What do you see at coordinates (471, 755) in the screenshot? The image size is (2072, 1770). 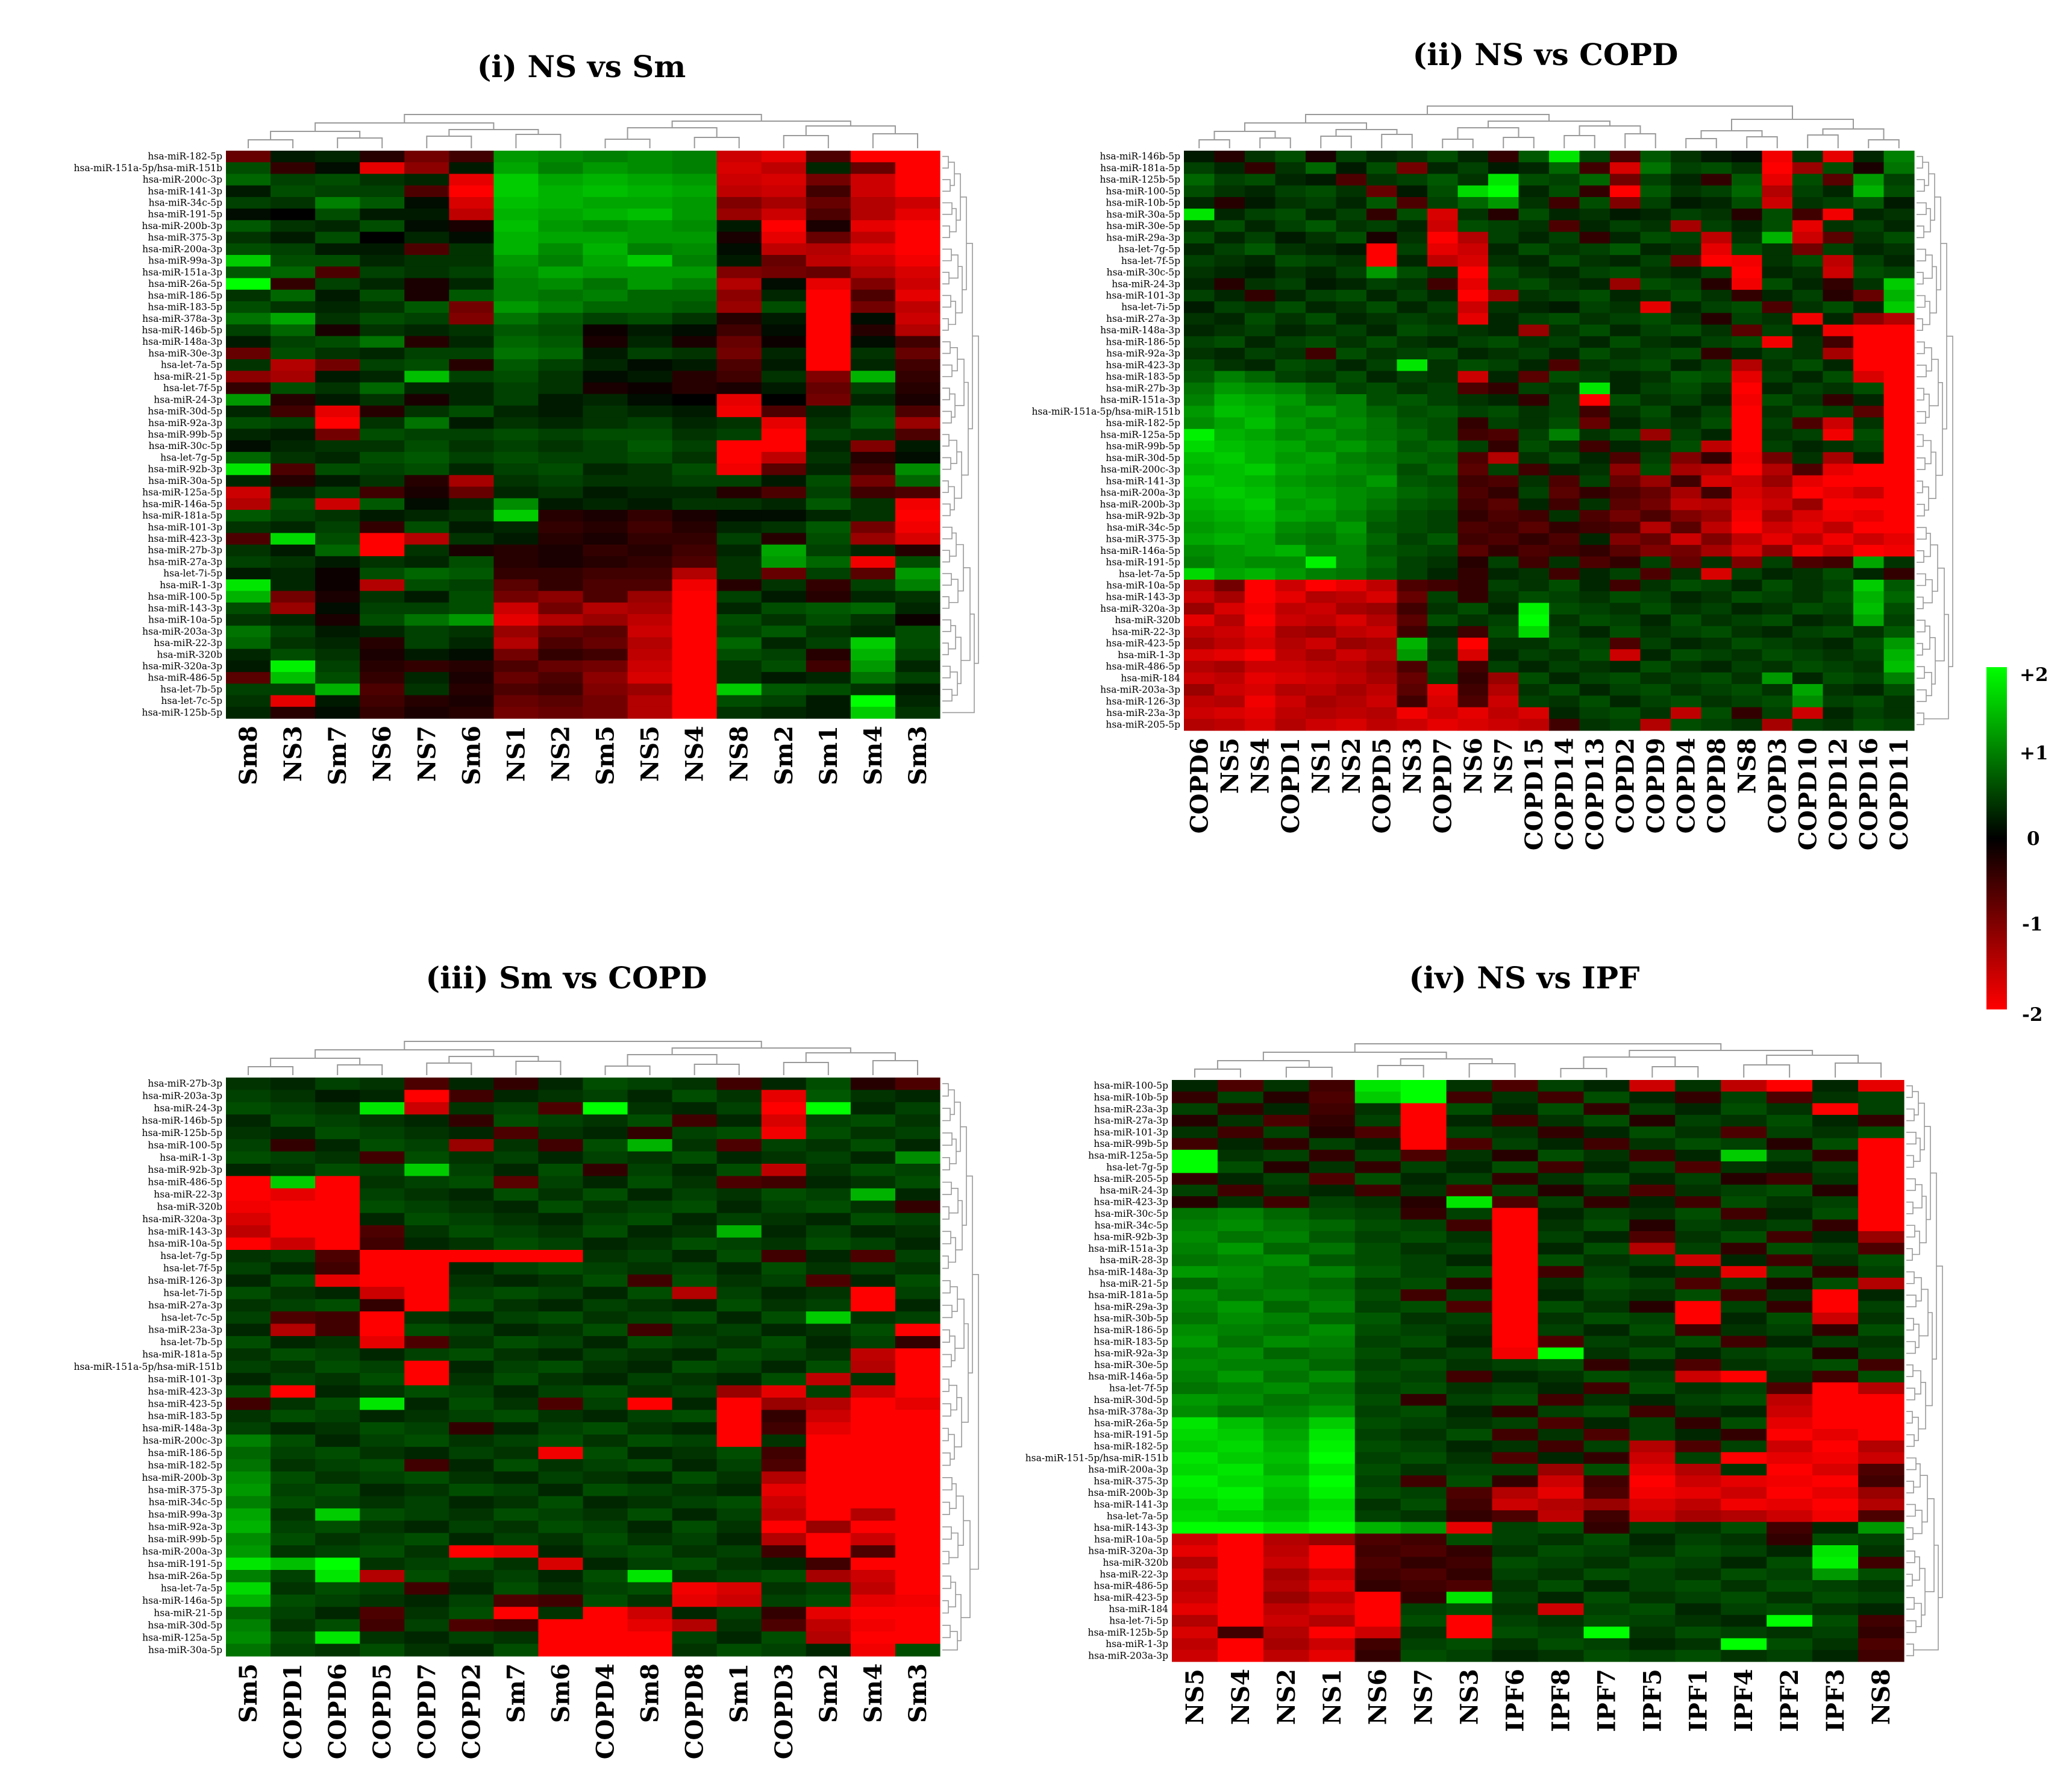 I see `column-label: Sm6` at bounding box center [471, 755].